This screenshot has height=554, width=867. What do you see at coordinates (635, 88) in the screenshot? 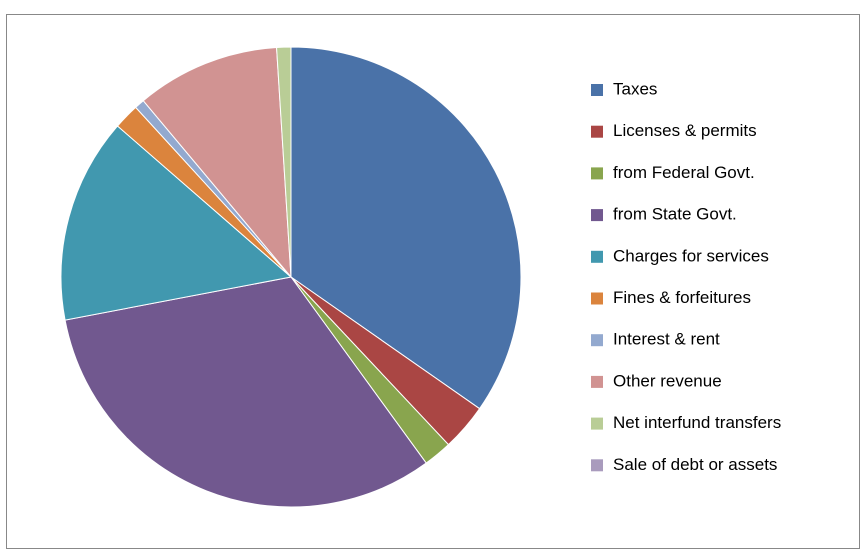
I see `legend-label: Taxes` at bounding box center [635, 88].